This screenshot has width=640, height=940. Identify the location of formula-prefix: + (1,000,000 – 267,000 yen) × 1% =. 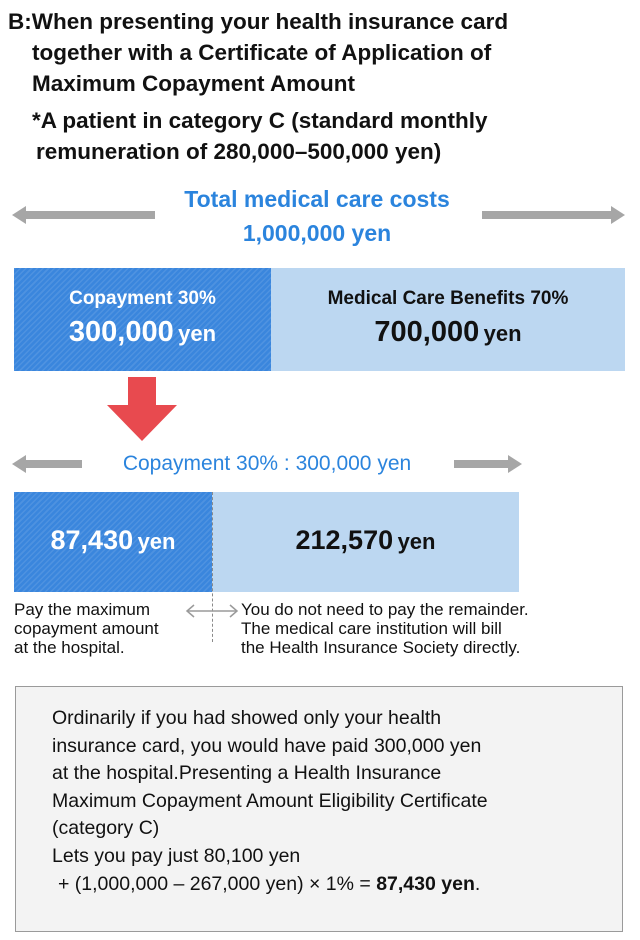
(217, 883).